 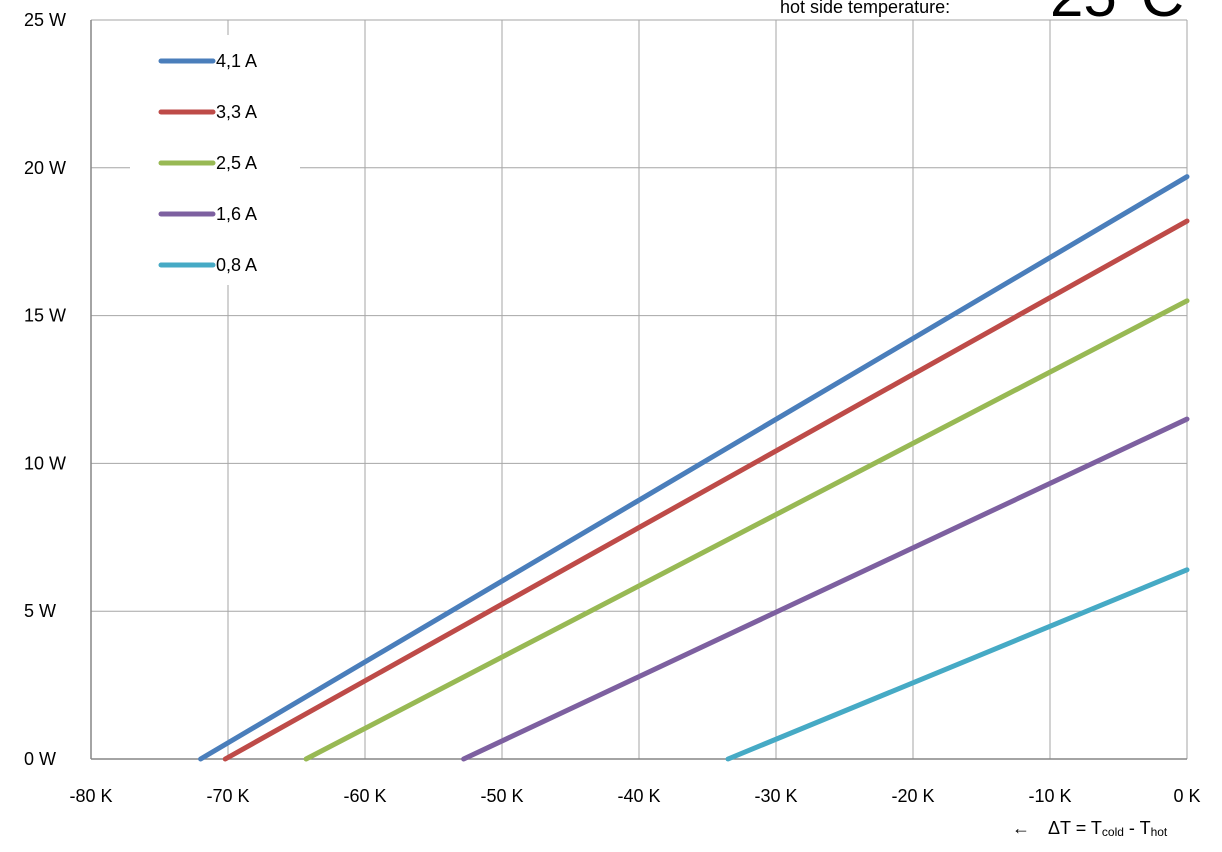 What do you see at coordinates (501, 796) in the screenshot?
I see `x-tick-label: -50 K` at bounding box center [501, 796].